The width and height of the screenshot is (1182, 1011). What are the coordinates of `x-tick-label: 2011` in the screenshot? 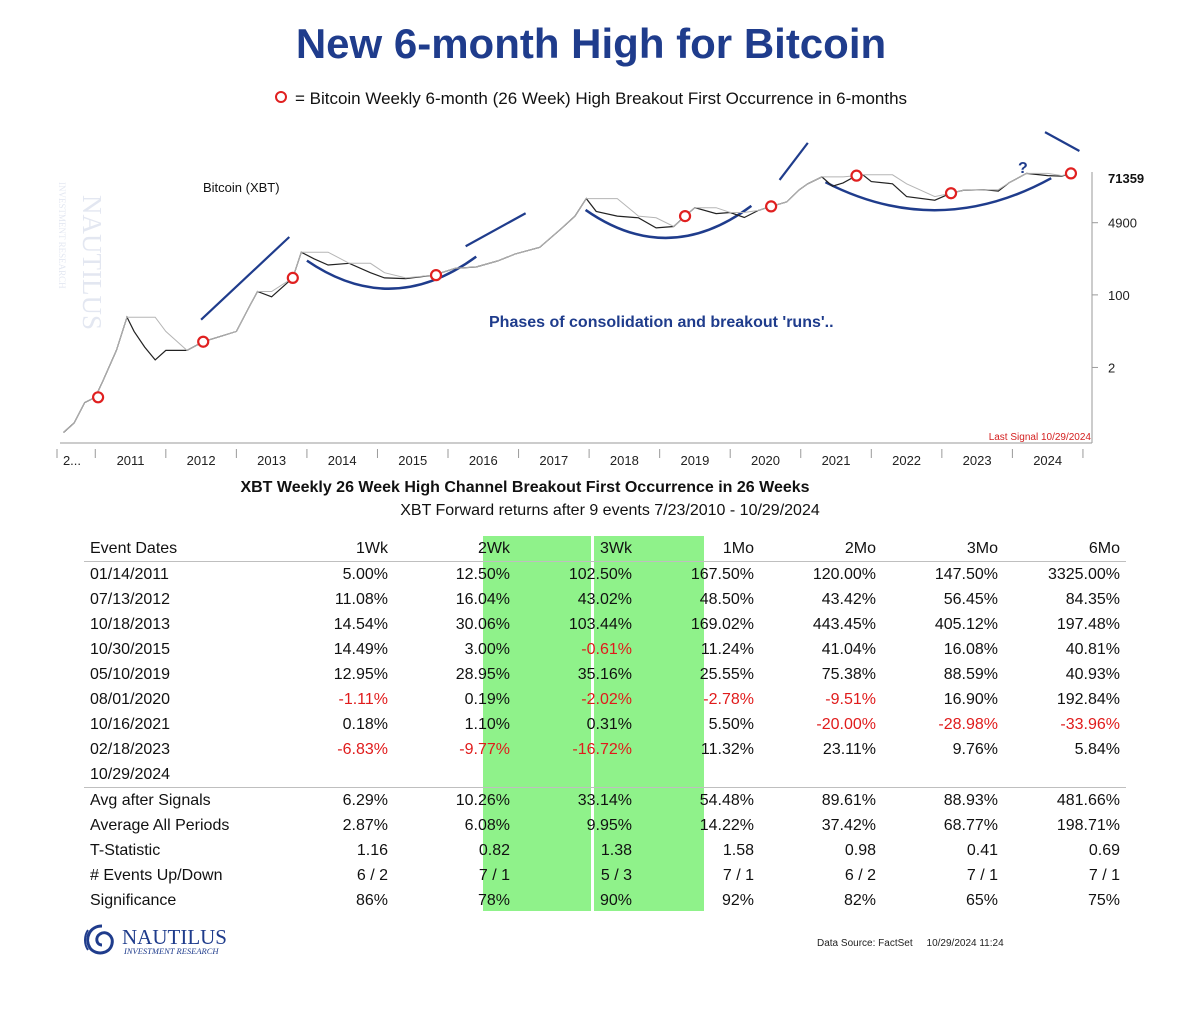 It's located at (131, 460).